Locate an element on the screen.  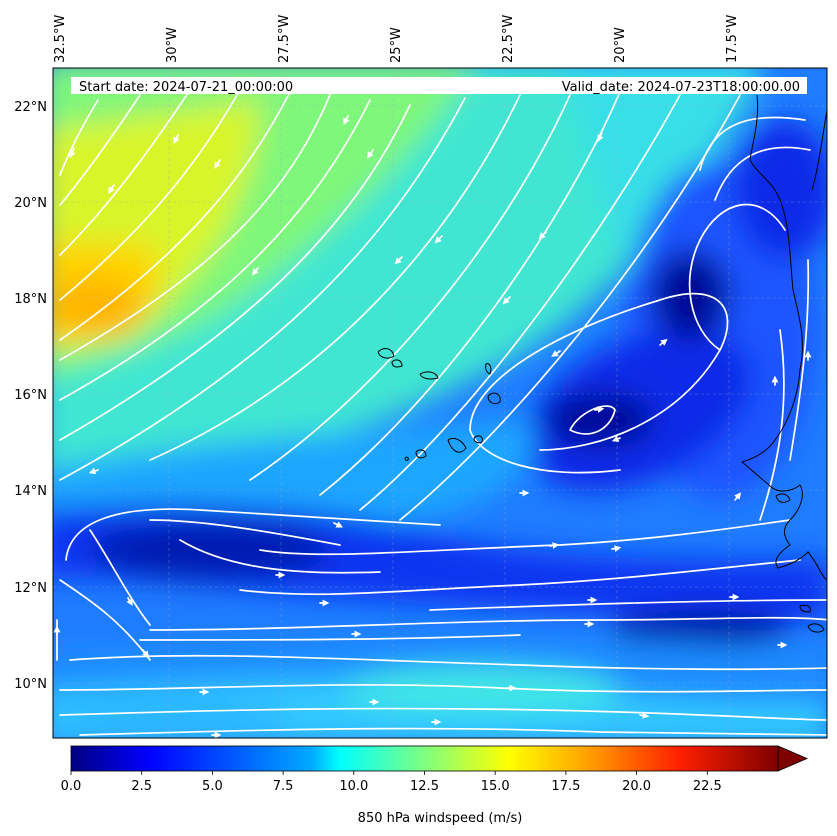
start-date: Start date: 2024-07-21_00:00:00 is located at coordinates (186, 87).